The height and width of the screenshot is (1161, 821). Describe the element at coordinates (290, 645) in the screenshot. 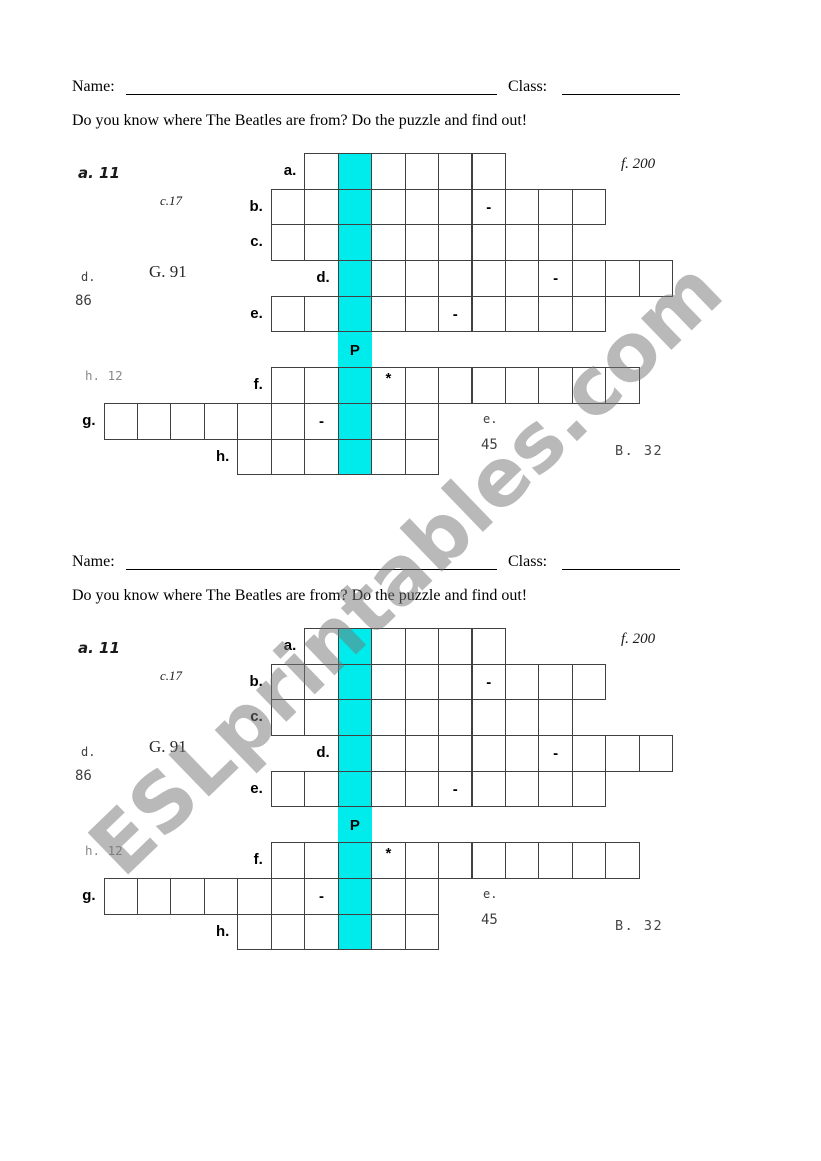

I see `row-label-a: a.` at that location.